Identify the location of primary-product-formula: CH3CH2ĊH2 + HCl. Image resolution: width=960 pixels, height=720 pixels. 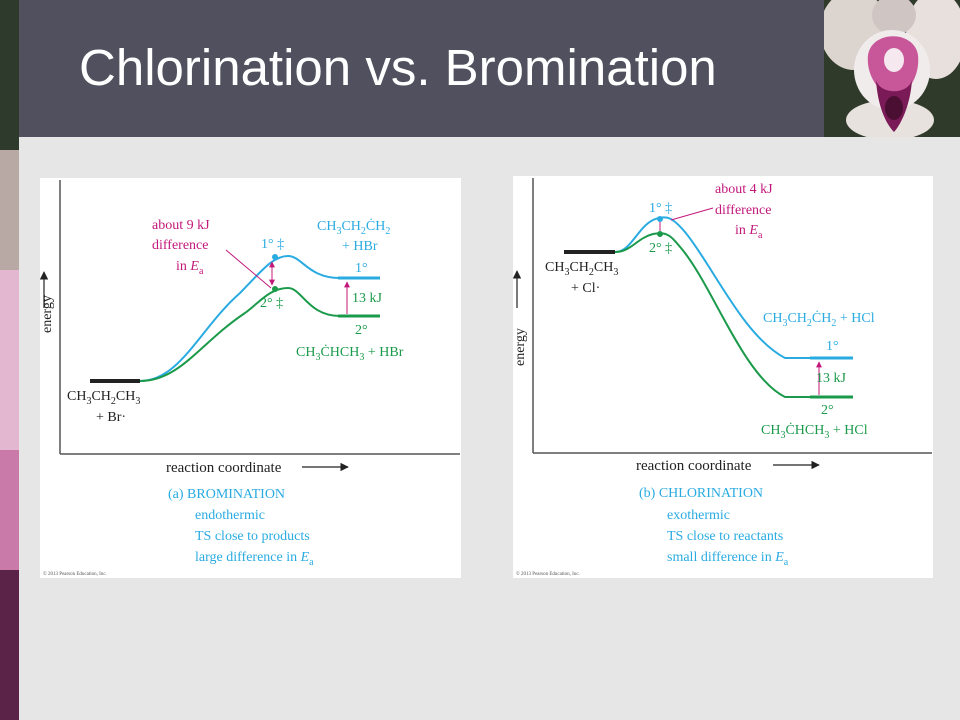
(819, 319).